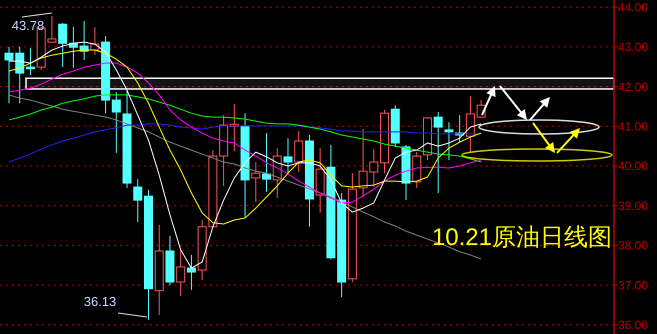 Image resolution: width=657 pixels, height=334 pixels. Describe the element at coordinates (633, 166) in the screenshot. I see `y-tick-label: 40.00` at that location.